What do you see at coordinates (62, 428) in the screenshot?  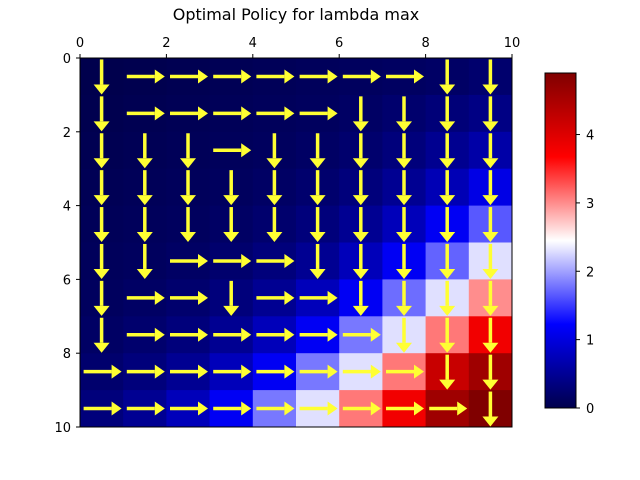 I see `y-tick-label: 10` at bounding box center [62, 428].